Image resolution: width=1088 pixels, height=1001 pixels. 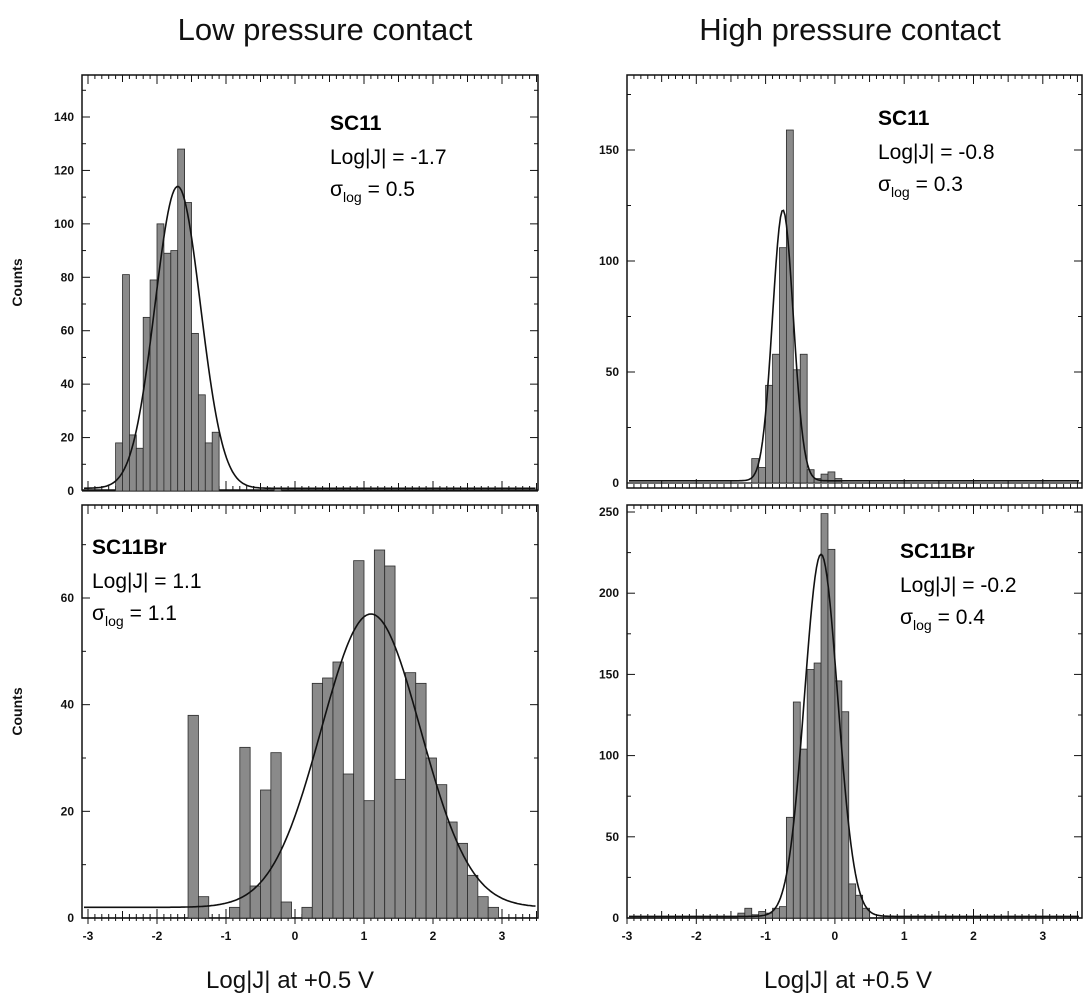 I want to click on log-j-value: Log|J| = -0.2, so click(x=958, y=585).